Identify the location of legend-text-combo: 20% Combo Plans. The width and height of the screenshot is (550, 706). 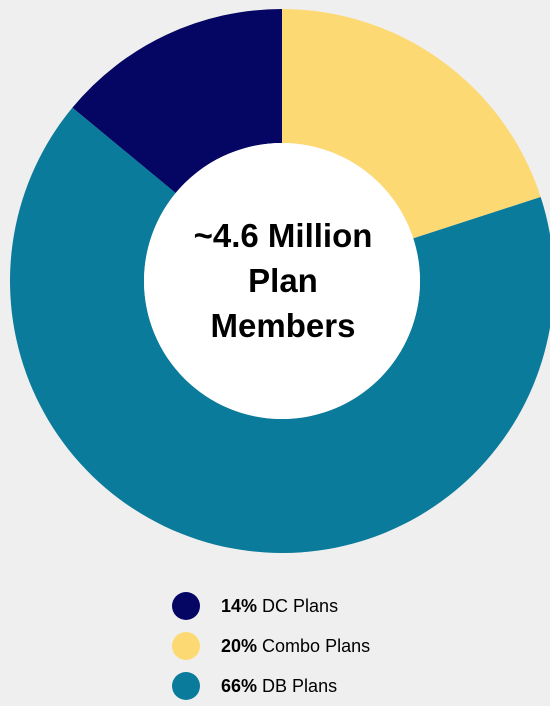
(295, 646).